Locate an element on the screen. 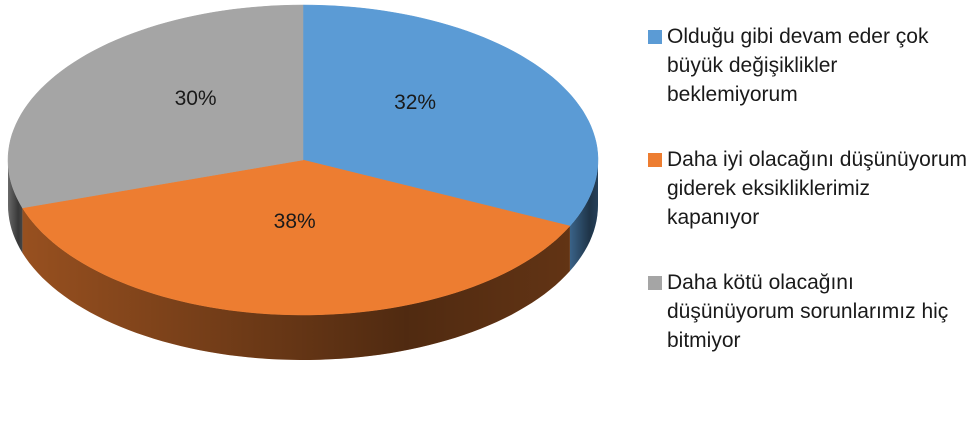 The image size is (979, 448). slice is located at coordinates (155, 106).